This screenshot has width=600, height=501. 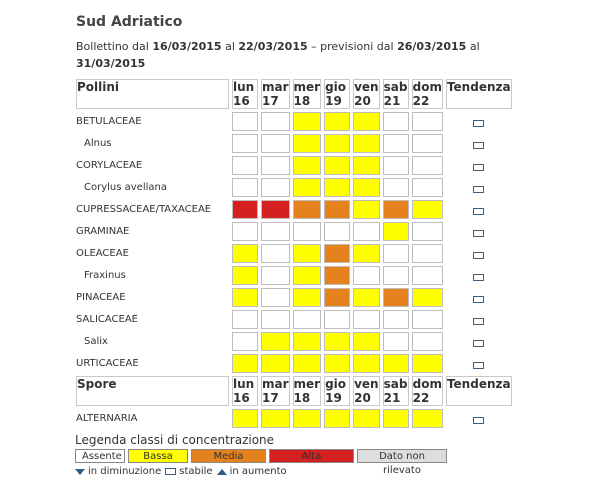 What do you see at coordinates (152, 391) in the screenshot?
I see `spore-header: Spore` at bounding box center [152, 391].